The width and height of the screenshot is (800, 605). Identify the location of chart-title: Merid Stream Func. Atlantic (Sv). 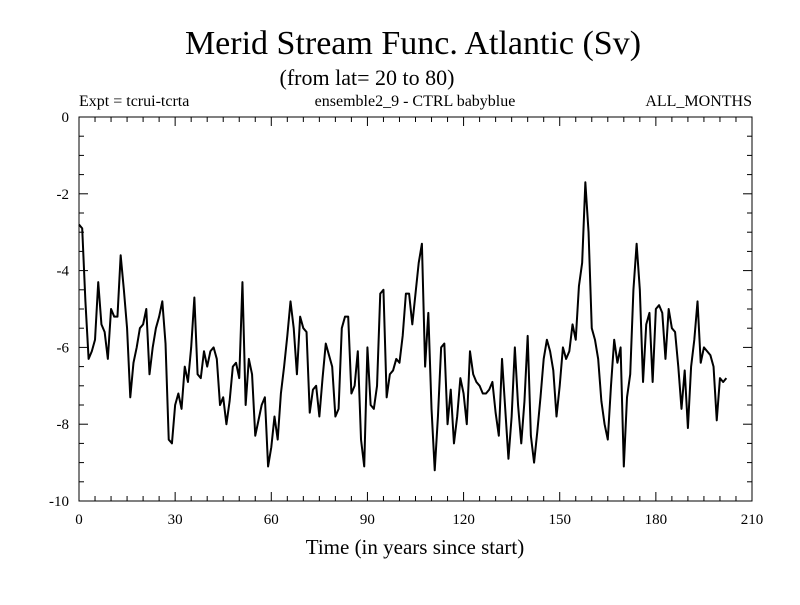
(413, 43).